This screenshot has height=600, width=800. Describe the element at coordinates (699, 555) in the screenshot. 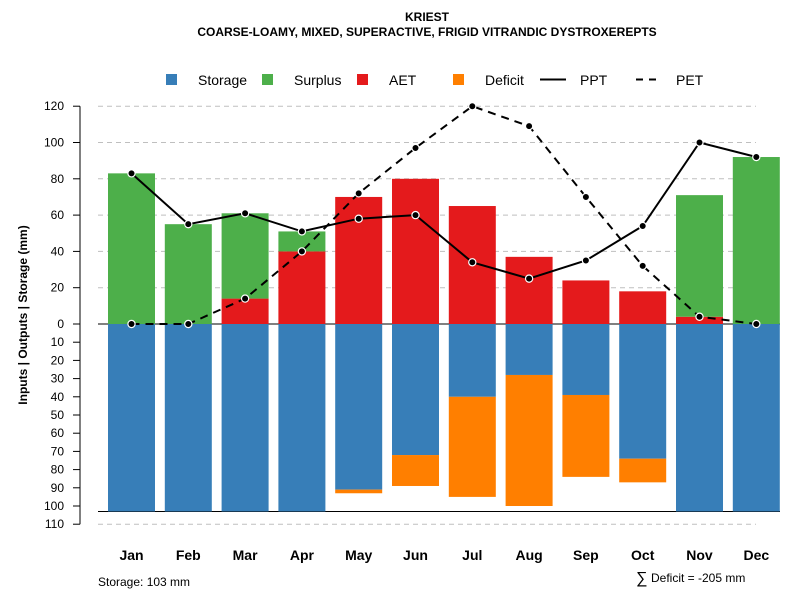

I see `x-tick-label: Nov` at that location.